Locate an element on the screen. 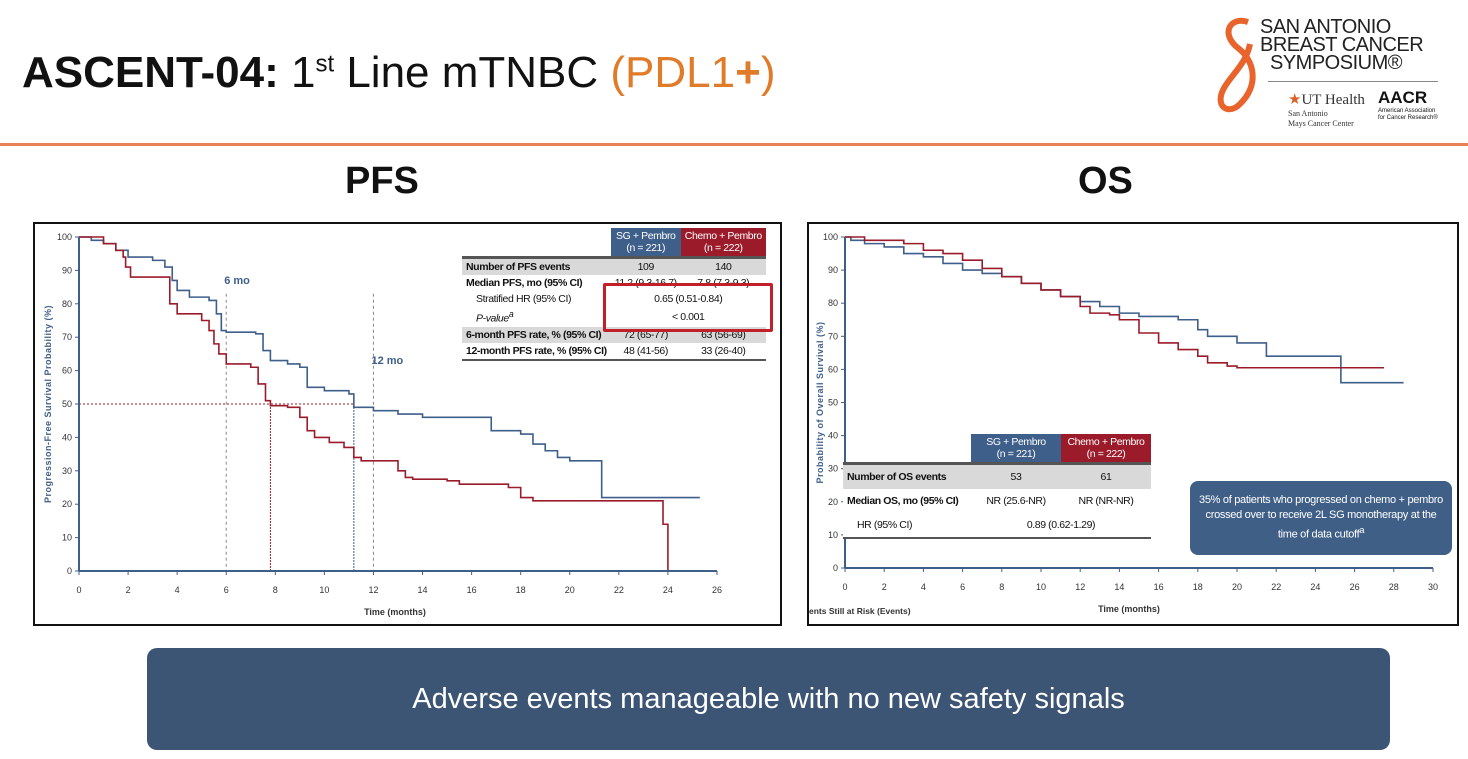 The height and width of the screenshot is (759, 1468). y-tick-label: 100 is located at coordinates (64, 237).